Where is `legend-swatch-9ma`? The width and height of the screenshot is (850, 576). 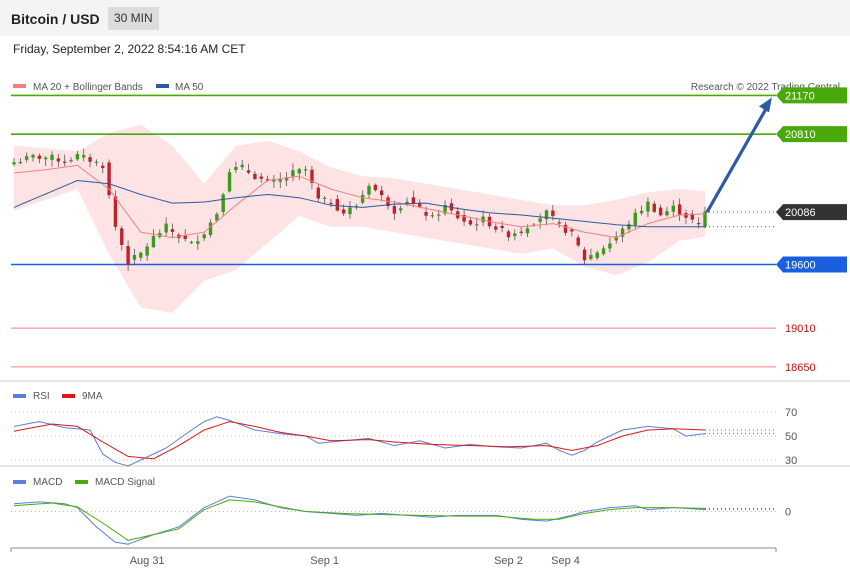
legend-swatch-9ma is located at coordinates (68, 396).